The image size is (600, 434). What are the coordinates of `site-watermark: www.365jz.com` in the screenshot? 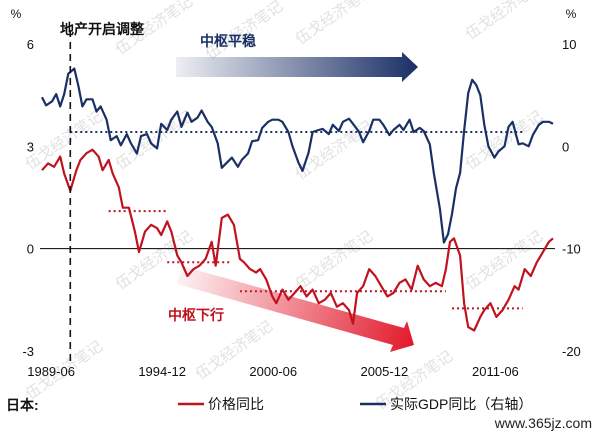 It's located at (543, 423).